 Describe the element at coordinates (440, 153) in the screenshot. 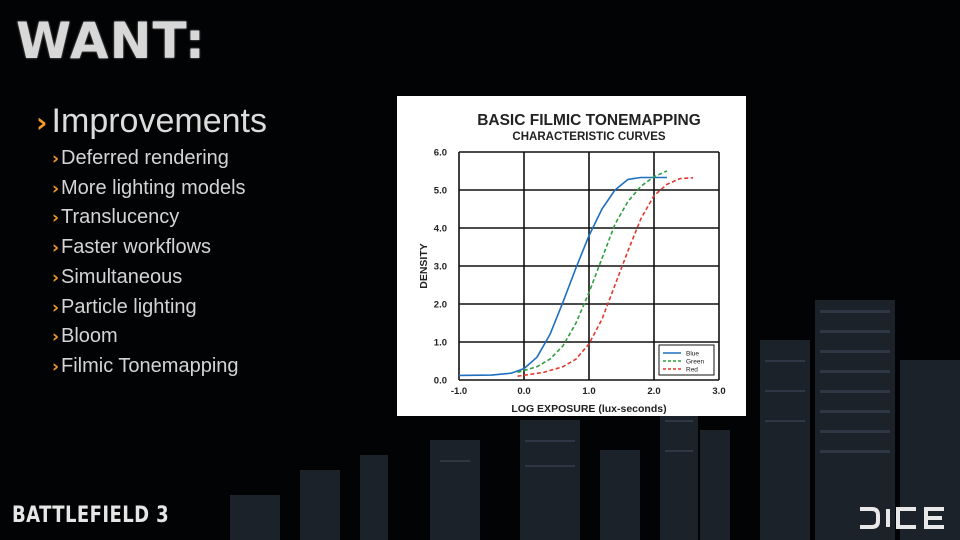

I see `y-tick-label: 6.0` at that location.